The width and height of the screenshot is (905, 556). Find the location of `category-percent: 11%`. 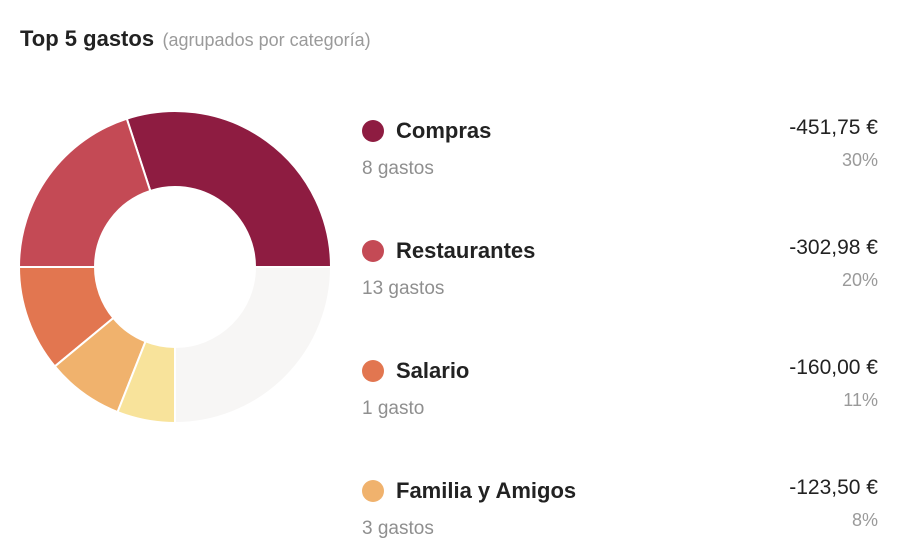

category-percent: 11% is located at coordinates (860, 400).